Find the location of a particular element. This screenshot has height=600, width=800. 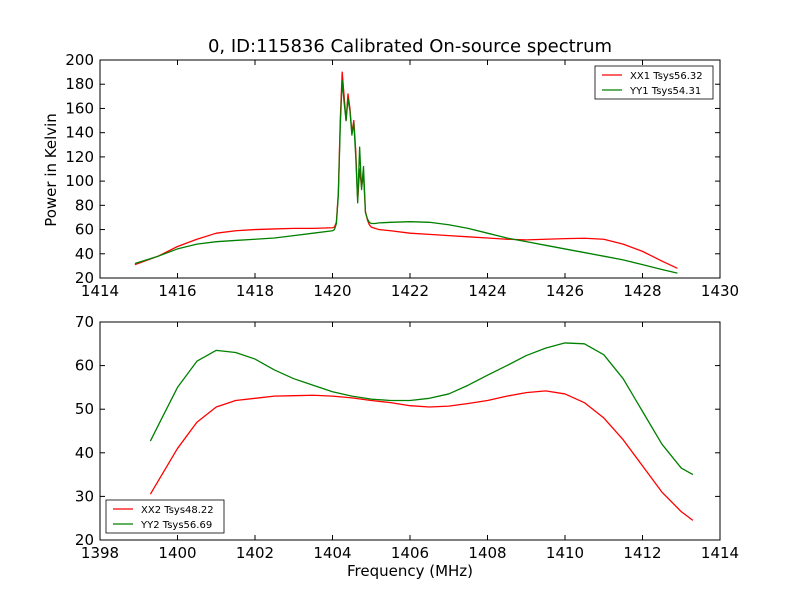

top-chart-xtick-label: 1414 is located at coordinates (100, 291).